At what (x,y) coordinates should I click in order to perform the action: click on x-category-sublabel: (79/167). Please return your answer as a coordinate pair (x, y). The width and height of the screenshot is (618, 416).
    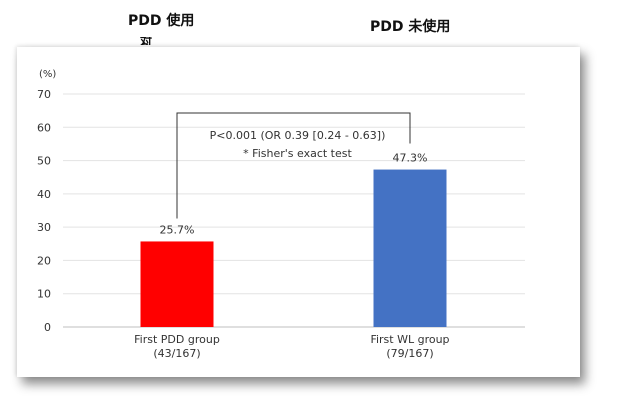
    Looking at the image, I should click on (409, 353).